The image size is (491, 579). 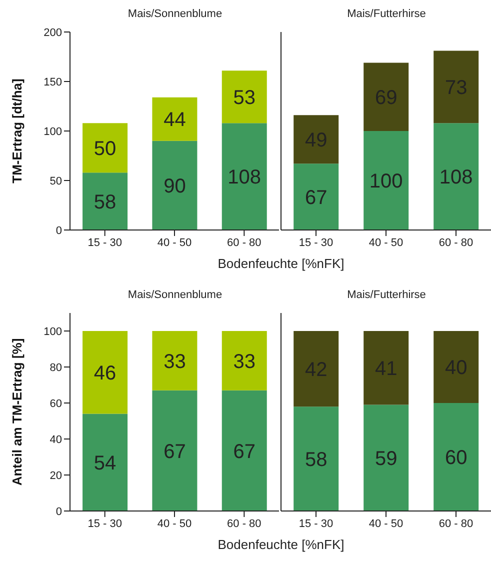 I want to click on data-label: 54, so click(x=105, y=463).